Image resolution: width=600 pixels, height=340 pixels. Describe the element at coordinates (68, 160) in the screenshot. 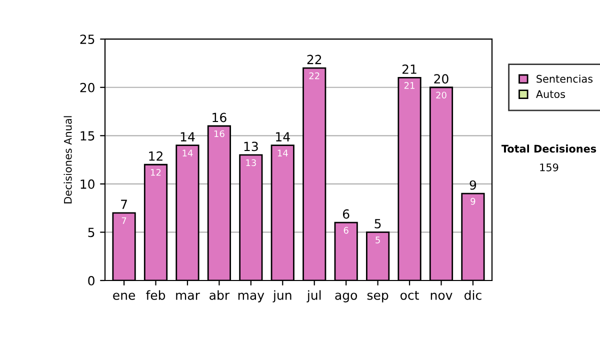

I see `y-axis-title: Decisiones Anual` at that location.